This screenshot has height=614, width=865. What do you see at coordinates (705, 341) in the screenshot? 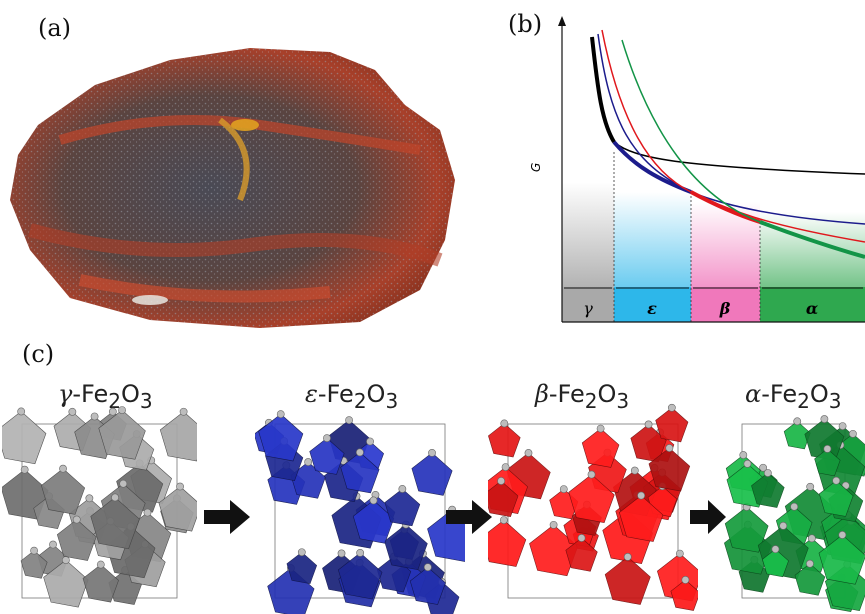
I see `x-axis-label: d` at bounding box center [705, 341].